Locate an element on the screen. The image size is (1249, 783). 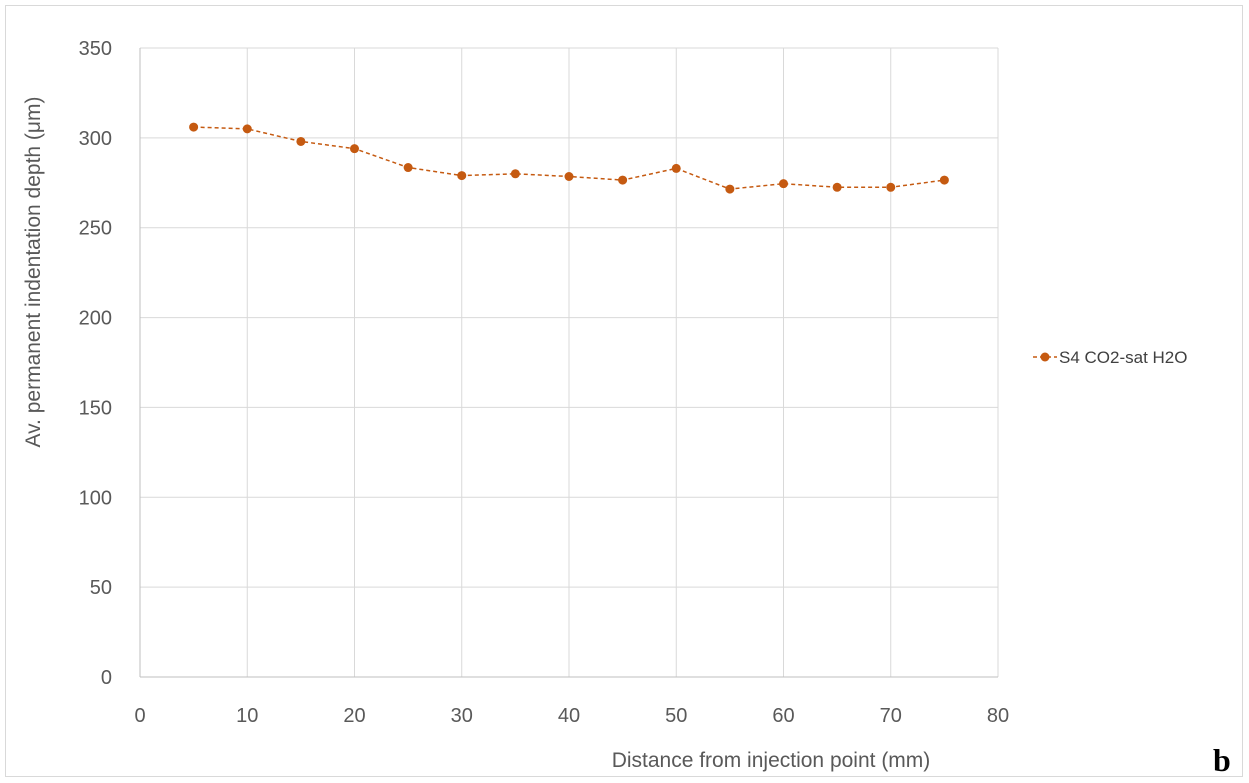
y-tick-label: 250 is located at coordinates (95, 229).